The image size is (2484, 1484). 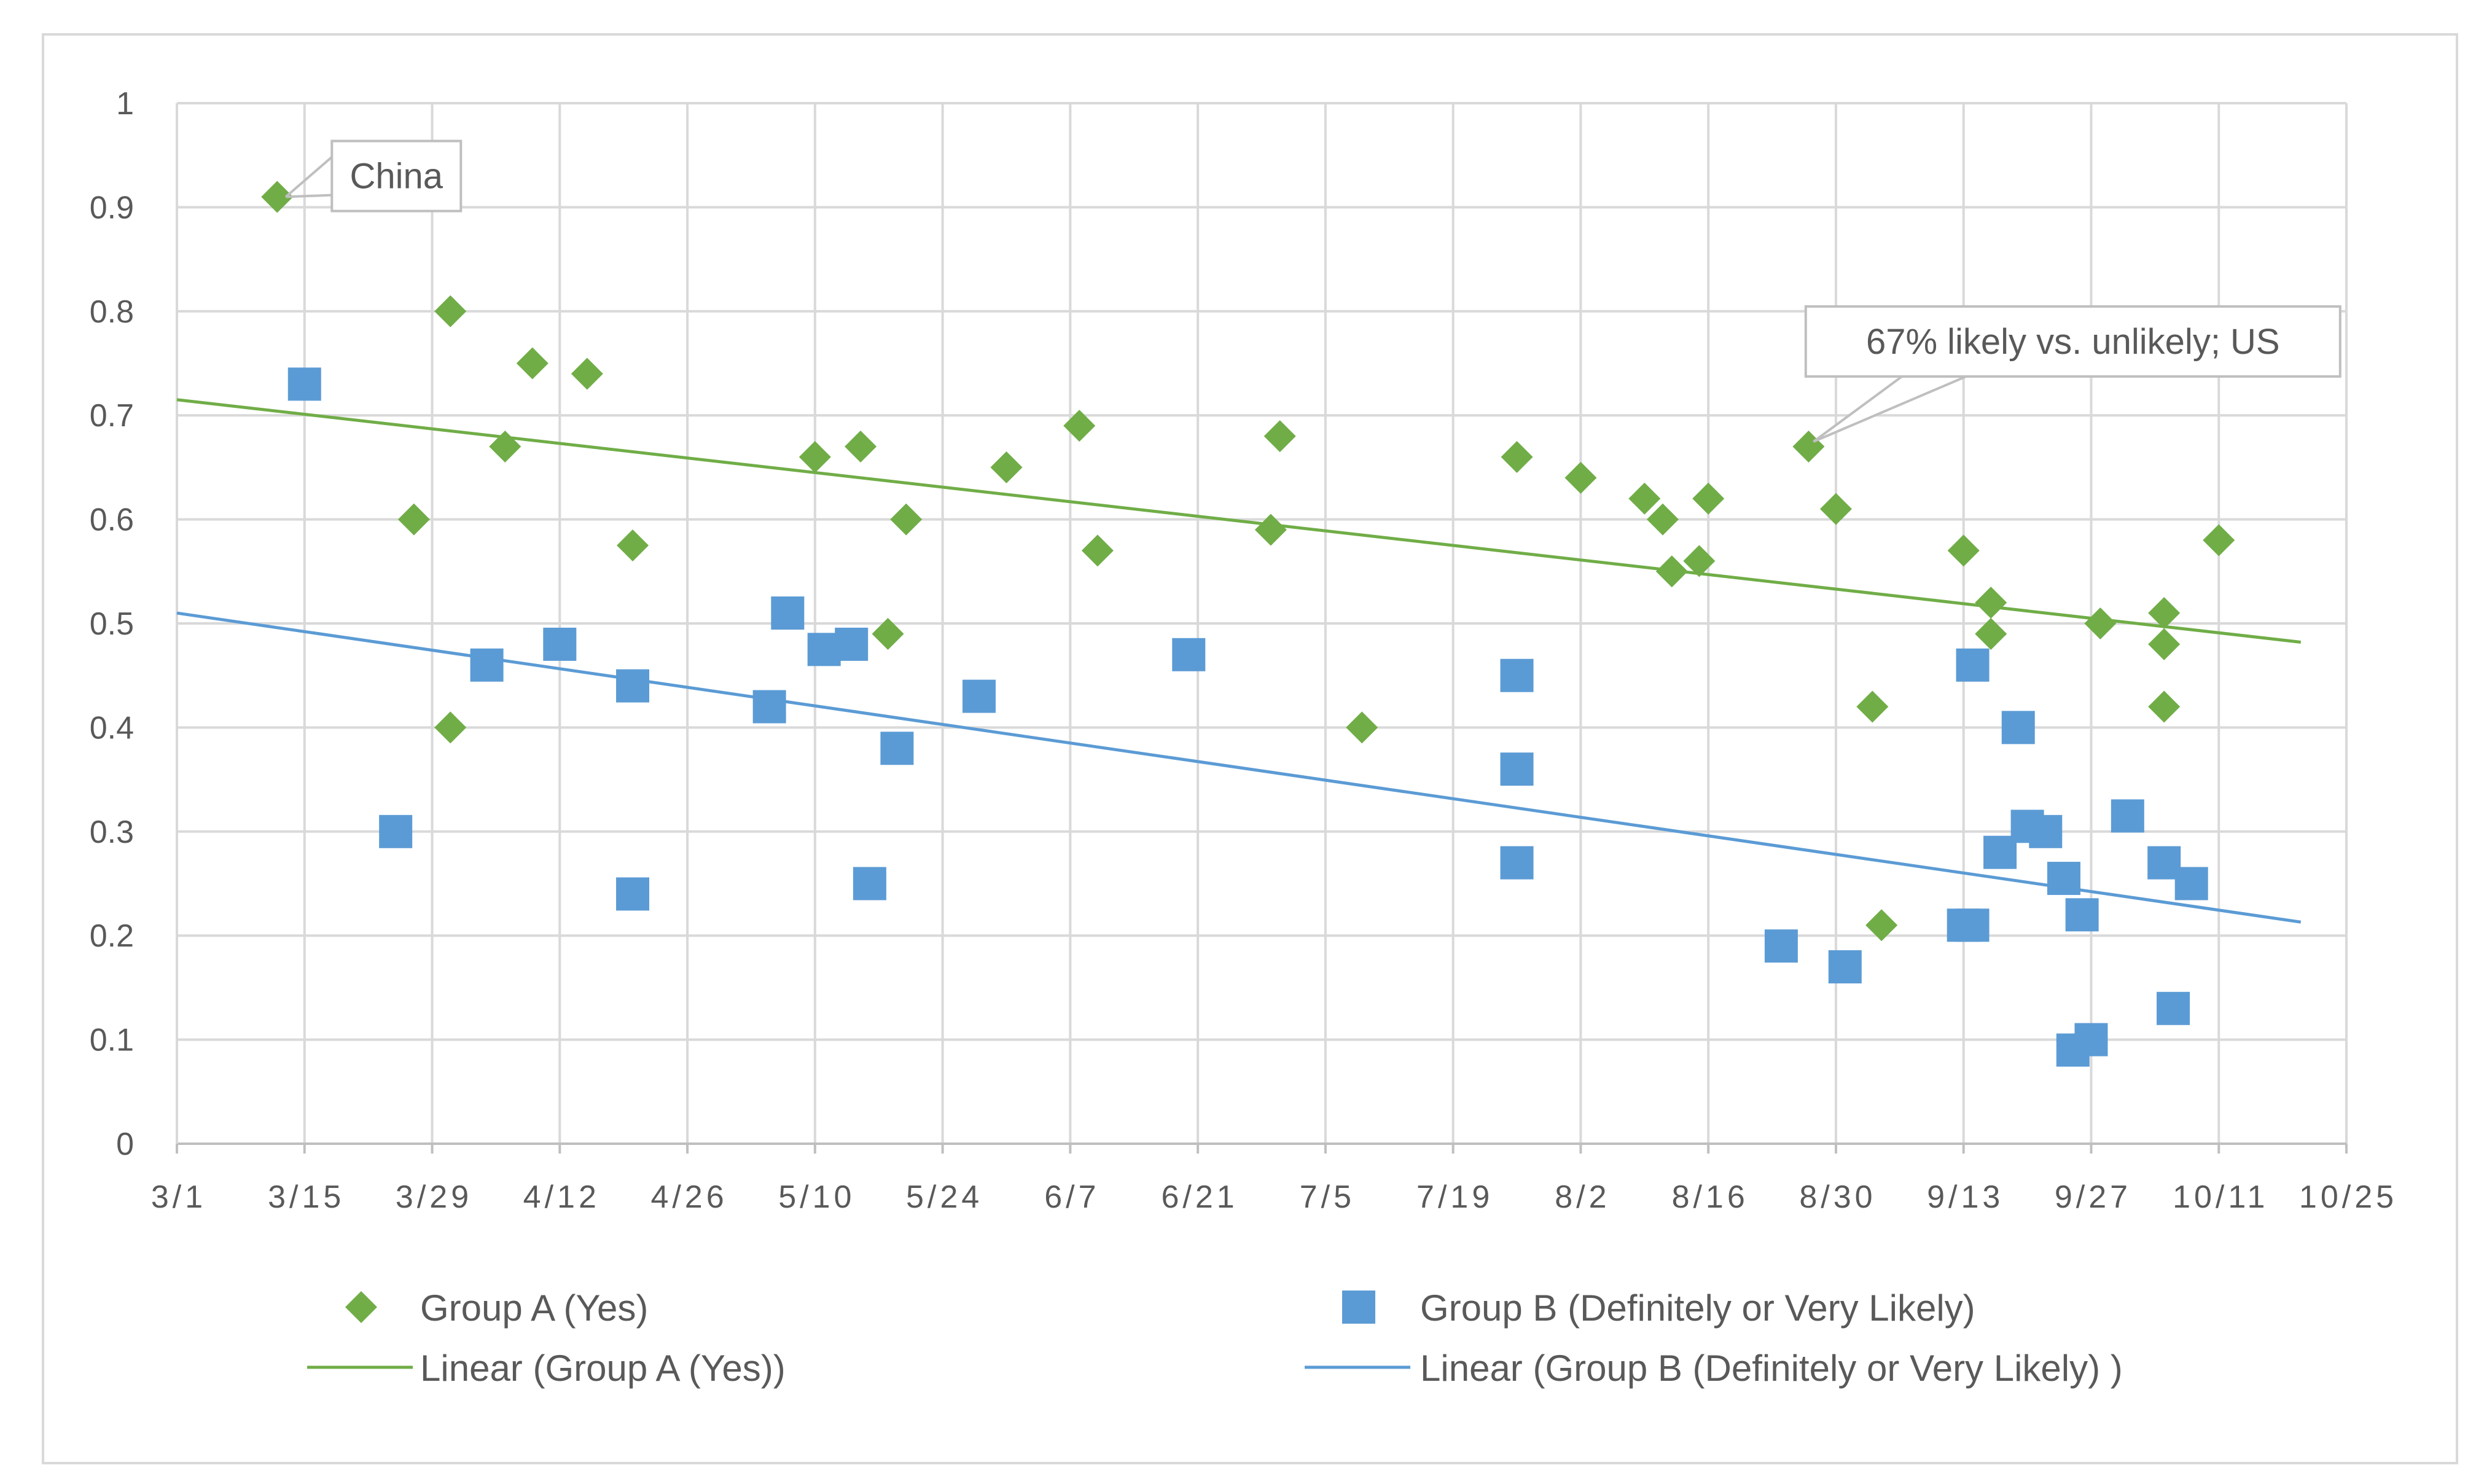 I want to click on y-tick-label: 0.5, so click(x=112, y=624).